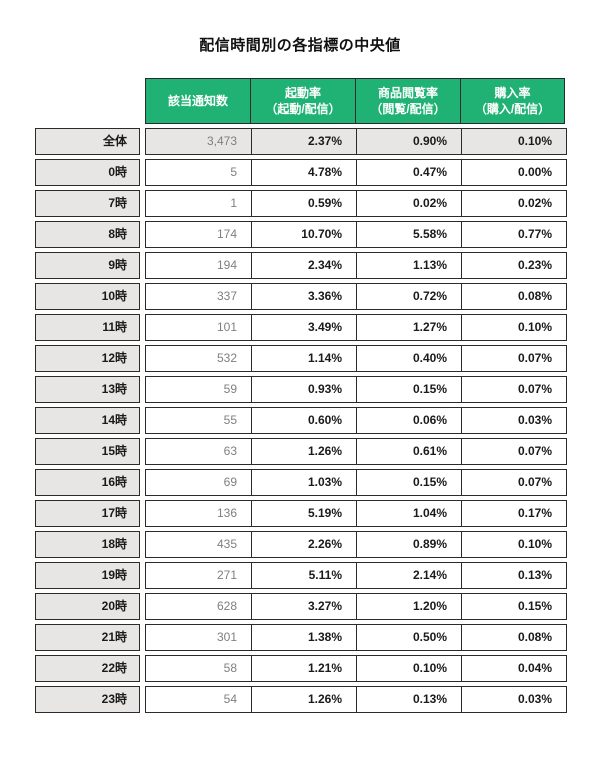 The image size is (600, 779). Describe the element at coordinates (408, 637) in the screenshot. I see `cell-view-rate: 0.50%` at that location.